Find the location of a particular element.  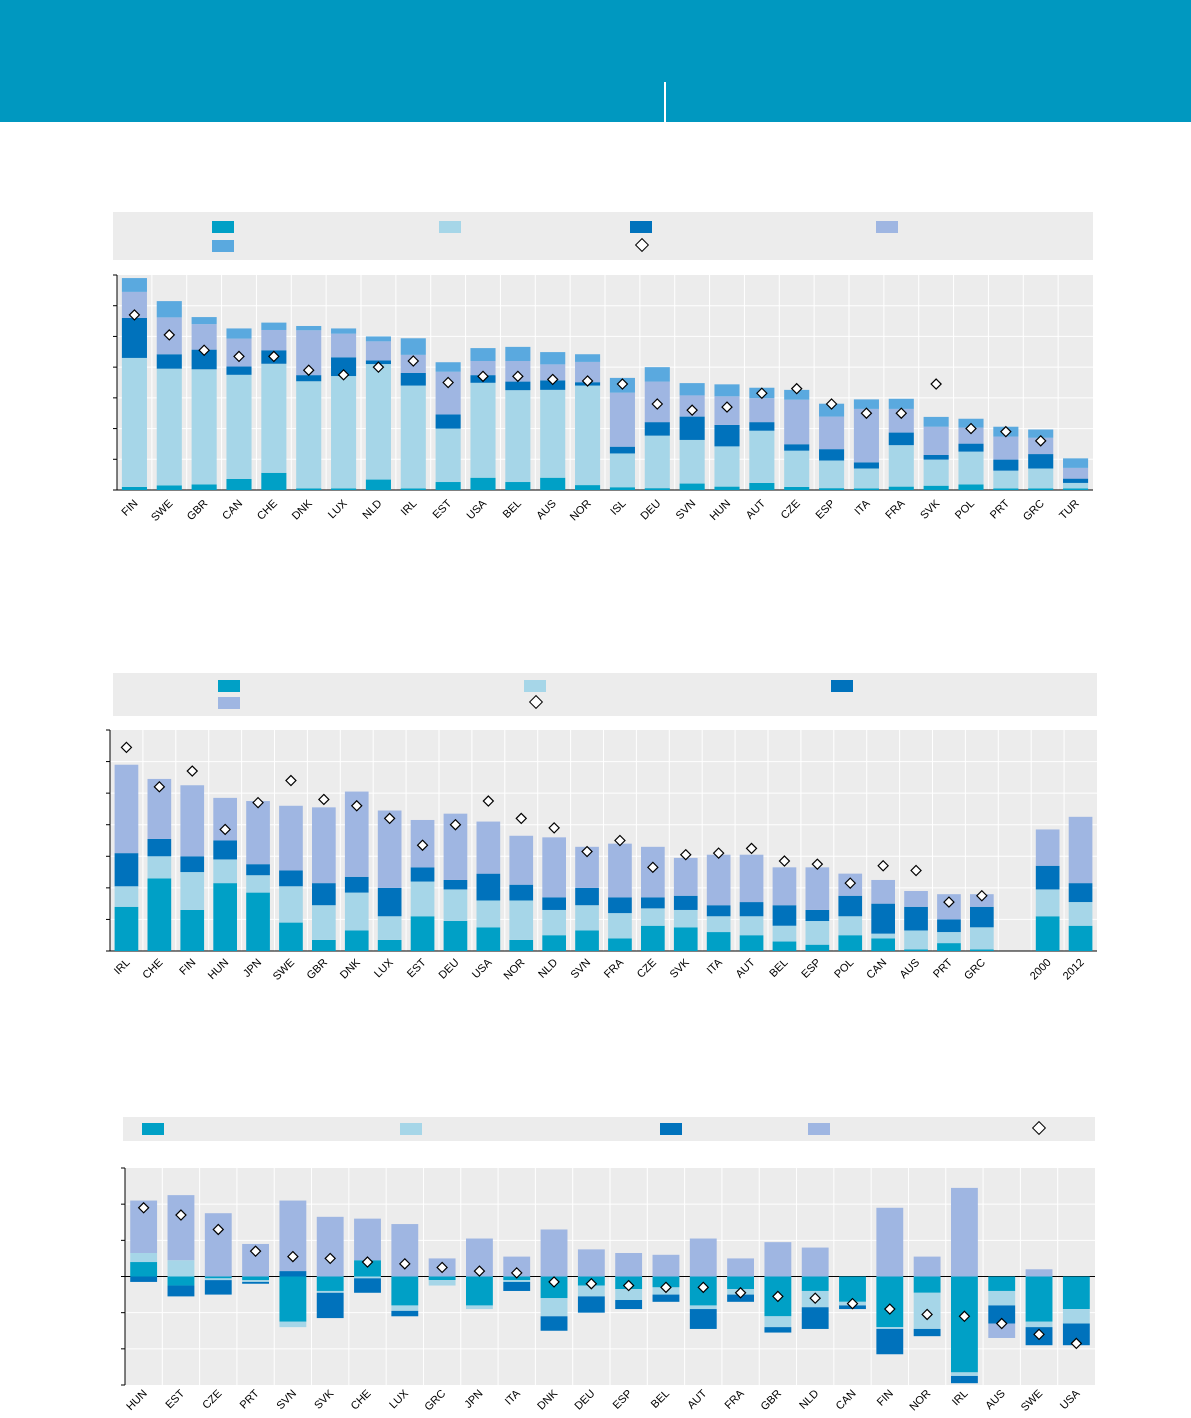

panel2-x-label-CHE: CHE is located at coordinates (153, 969).